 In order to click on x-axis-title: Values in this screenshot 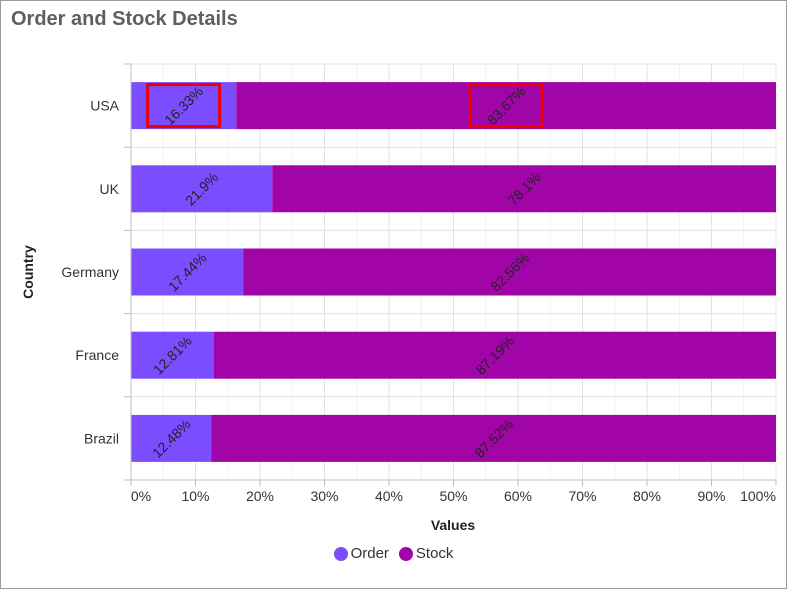, I will do `click(453, 525)`.